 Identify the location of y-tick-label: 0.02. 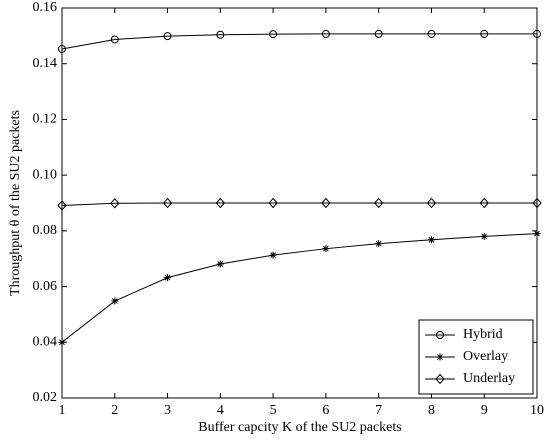
(45, 397).